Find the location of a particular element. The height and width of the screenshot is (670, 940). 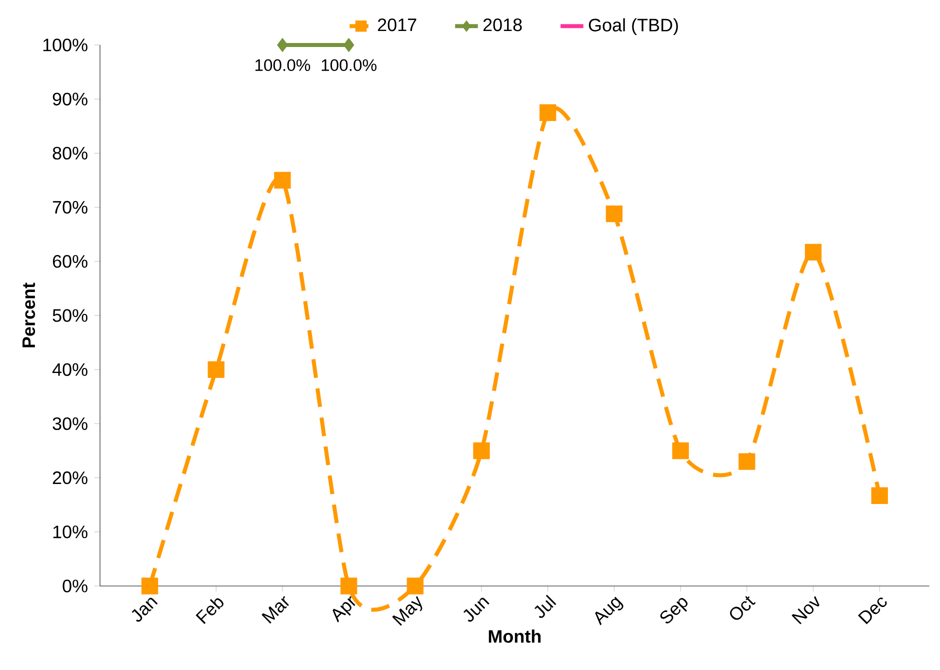

y-tick-label: 90% is located at coordinates (70, 99).